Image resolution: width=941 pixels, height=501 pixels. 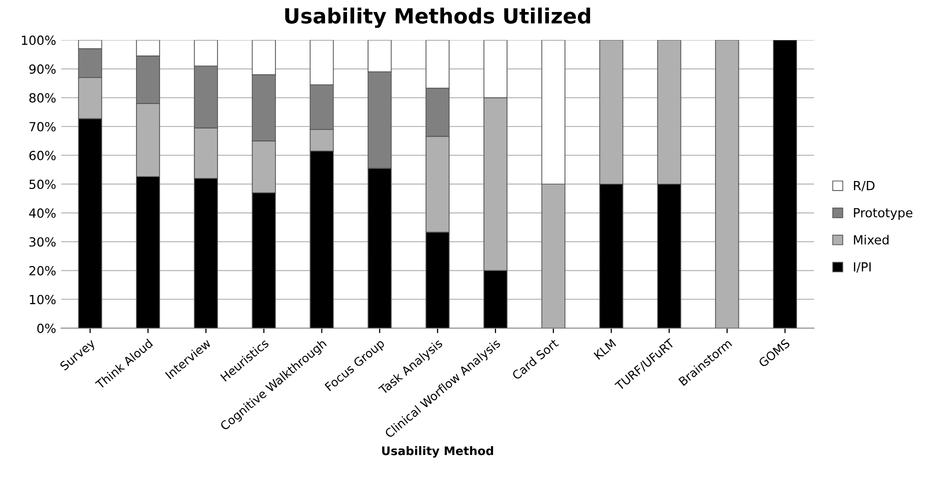 What do you see at coordinates (43, 299) in the screenshot?
I see `y-tick-label: 10%` at bounding box center [43, 299].